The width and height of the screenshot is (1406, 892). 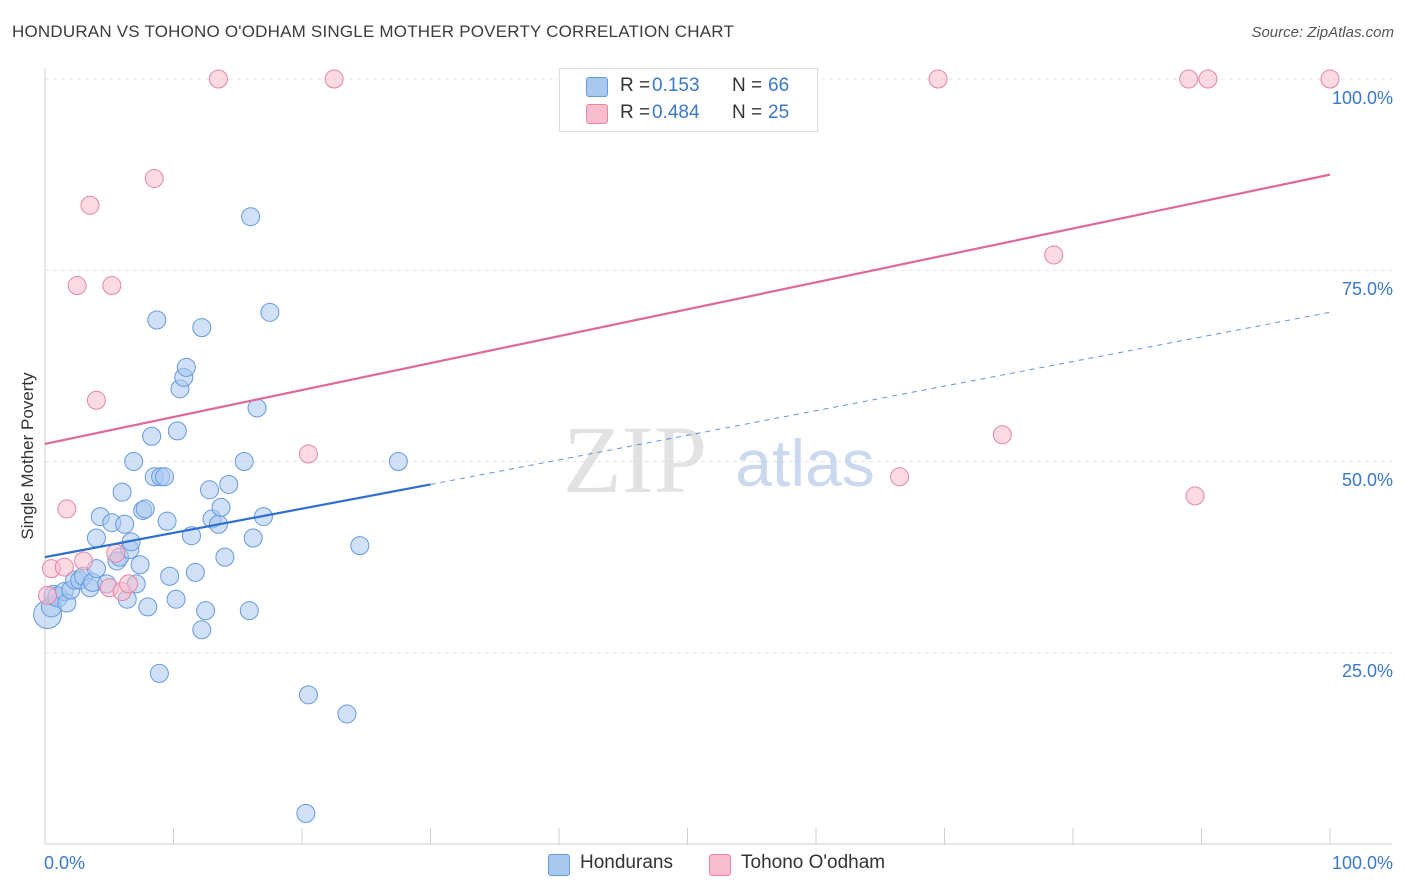 I want to click on bottom-legend-label-hondurans: Hondurans, so click(x=626, y=862).